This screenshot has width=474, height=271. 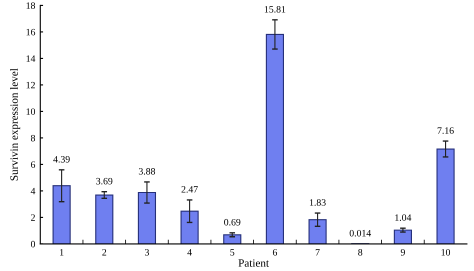 What do you see at coordinates (62, 252) in the screenshot?
I see `x-tick-label: 1` at bounding box center [62, 252].